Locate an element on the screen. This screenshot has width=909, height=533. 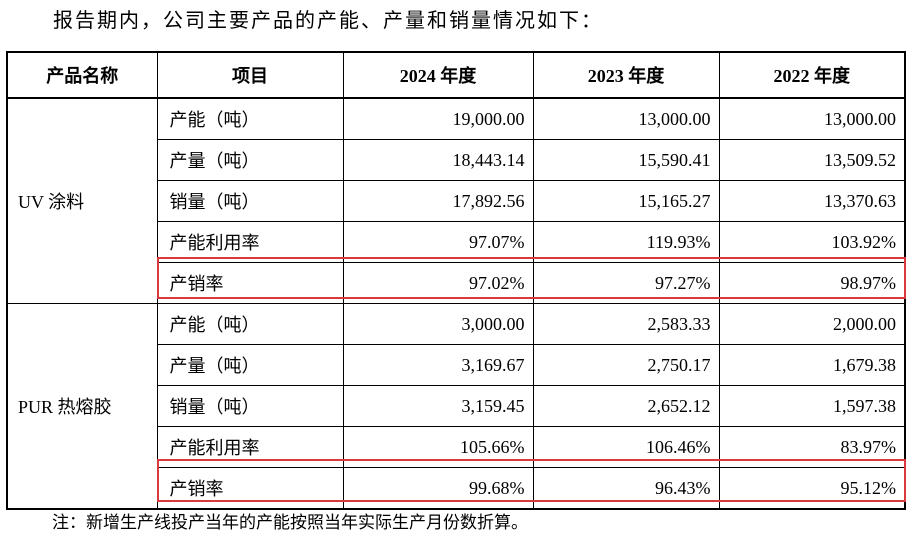
value-2023: 106.46% is located at coordinates (626, 447).